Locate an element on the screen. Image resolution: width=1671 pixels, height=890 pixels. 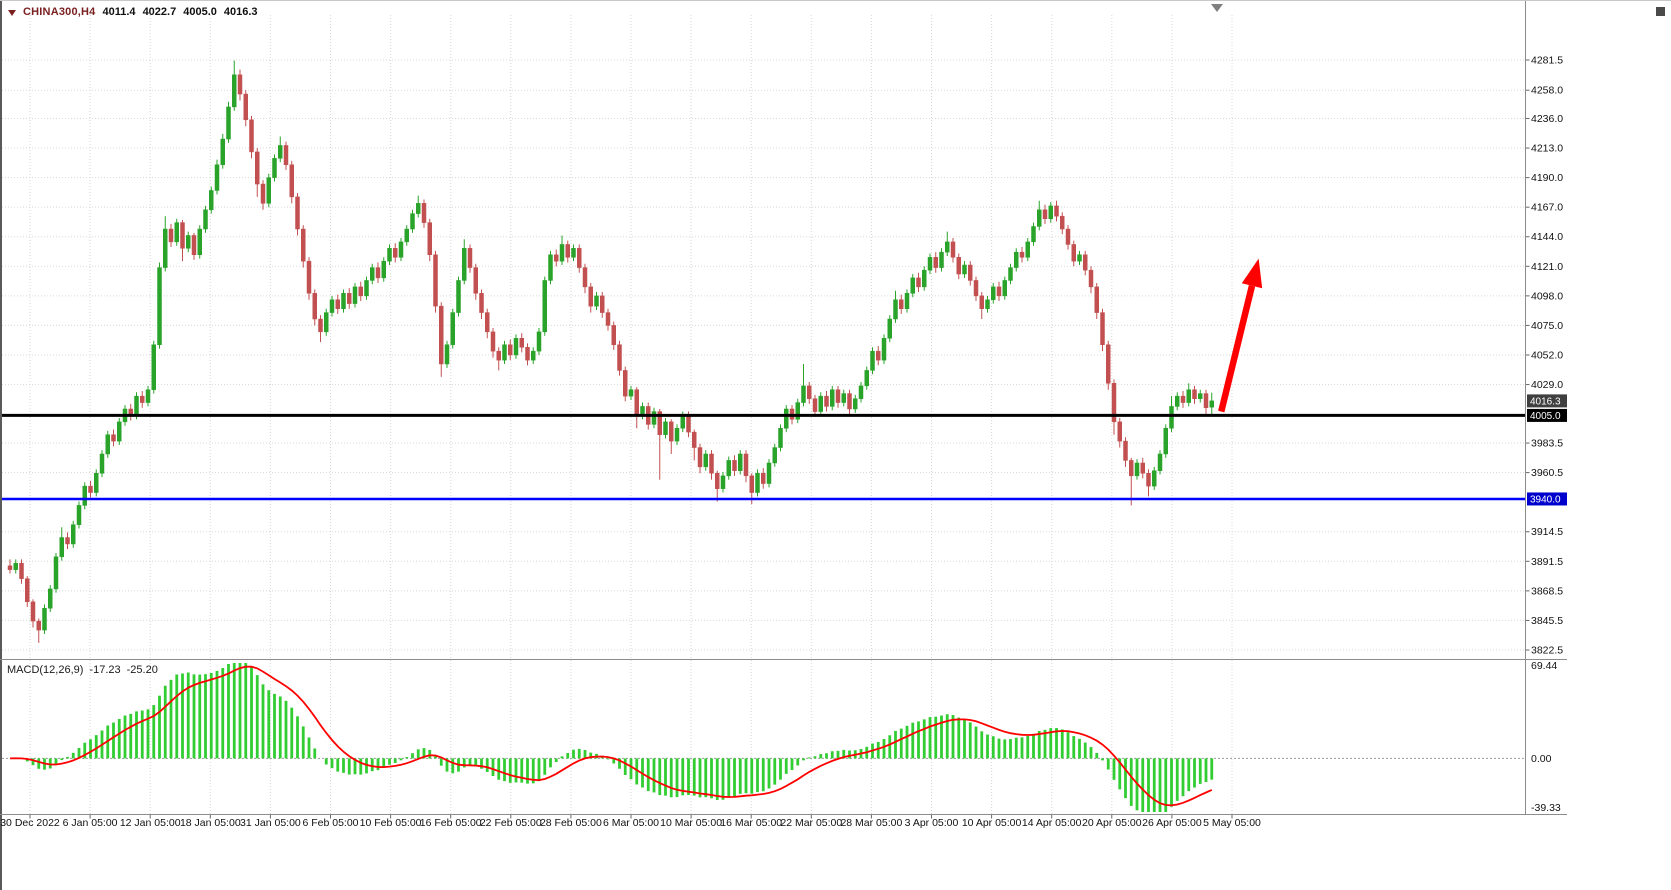
time-label: 16 Mar 05:00 is located at coordinates (751, 823).